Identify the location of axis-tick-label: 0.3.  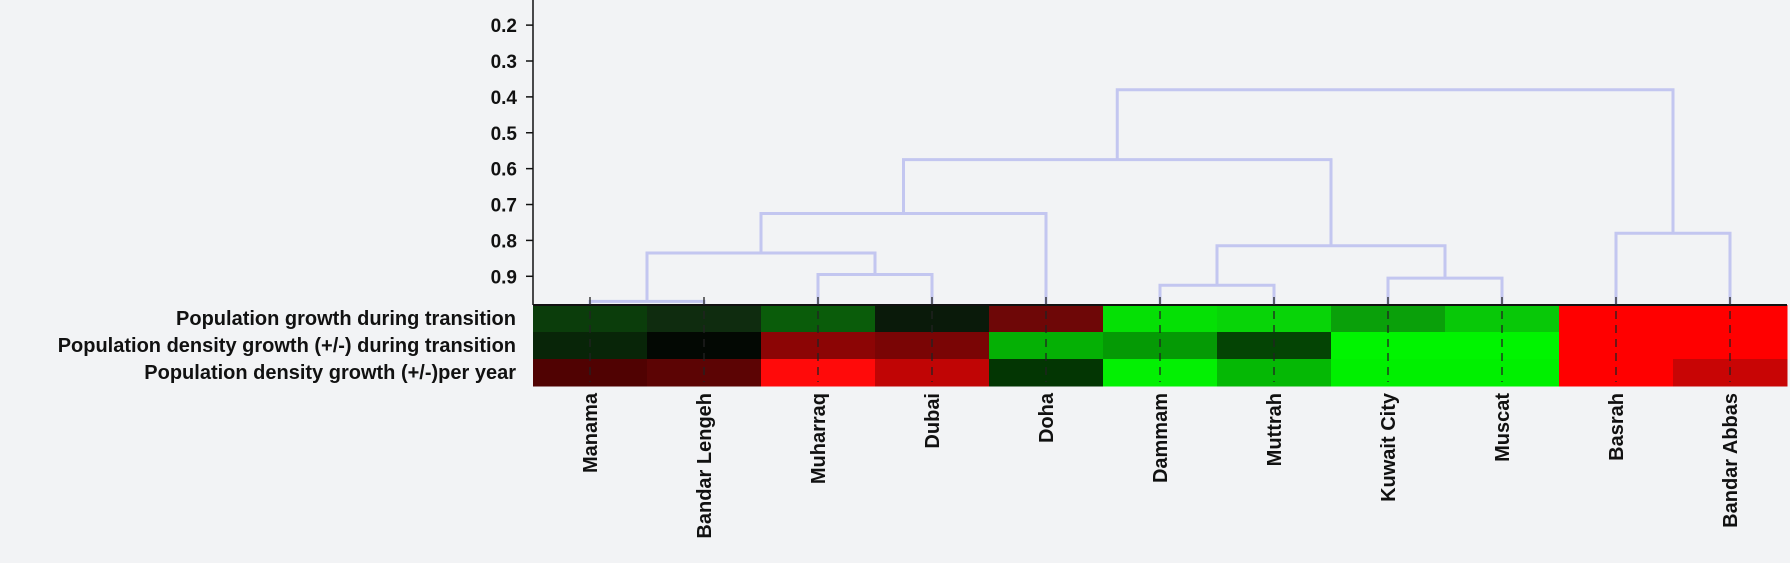
(504, 62).